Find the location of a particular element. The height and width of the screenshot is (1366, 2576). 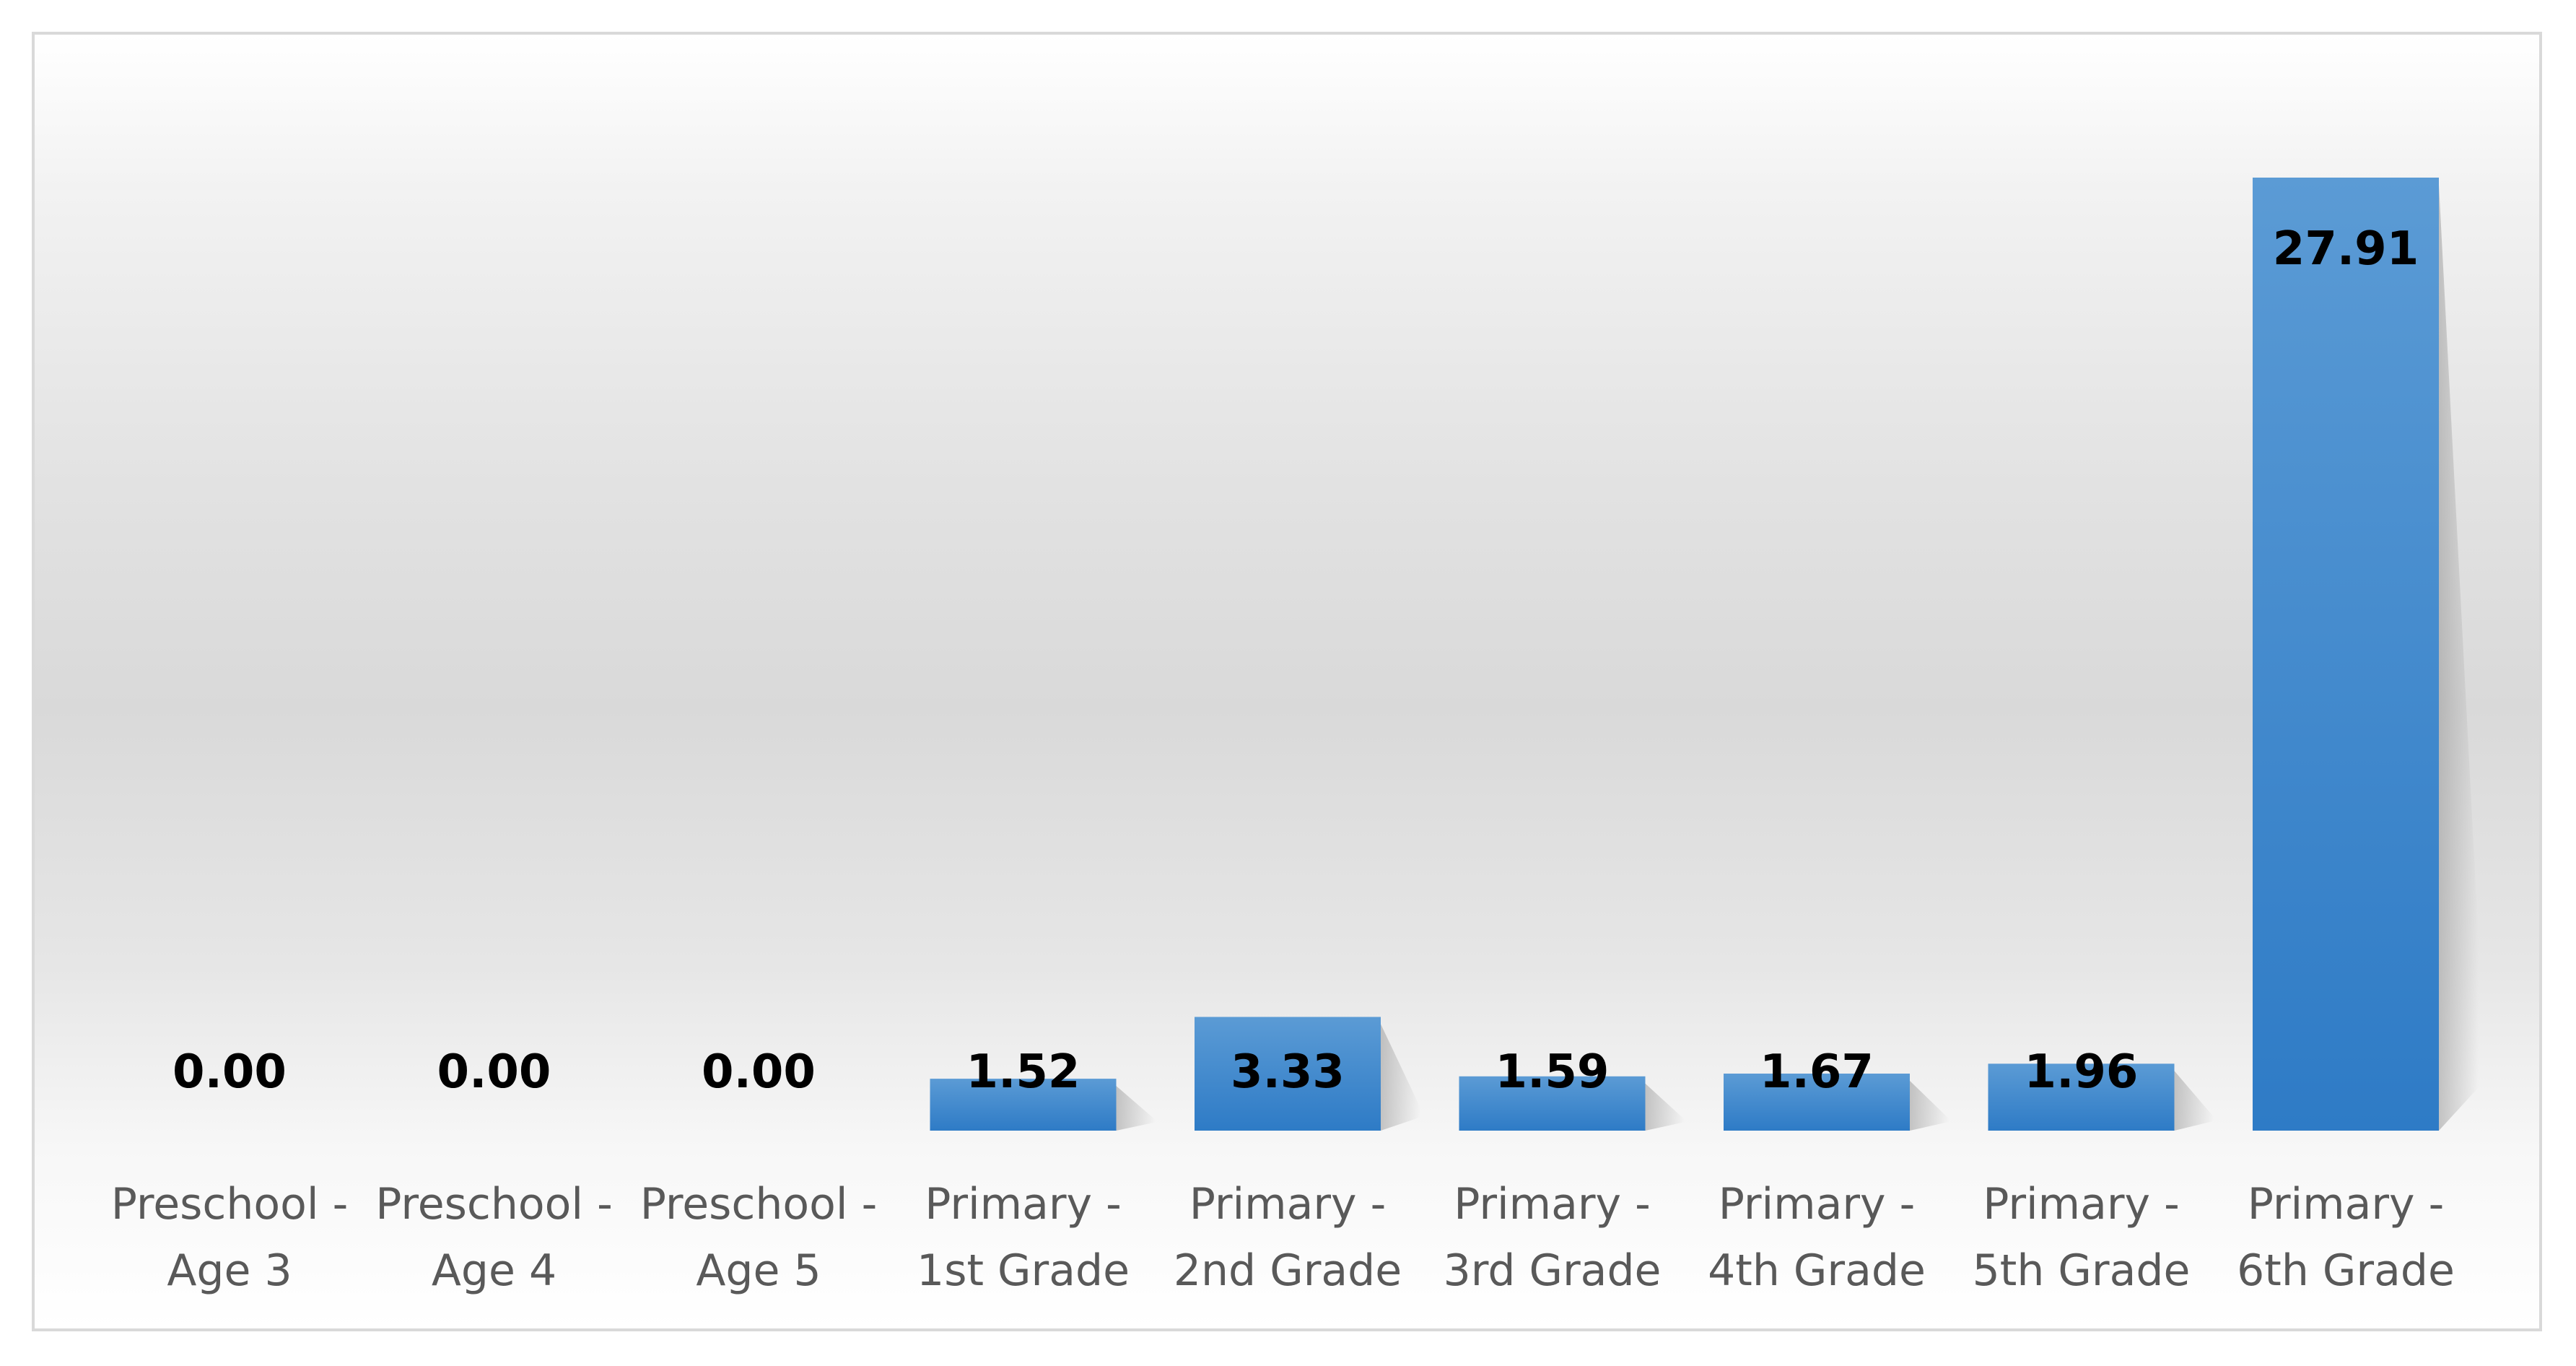

value-label: 1.96 is located at coordinates (2082, 1072).